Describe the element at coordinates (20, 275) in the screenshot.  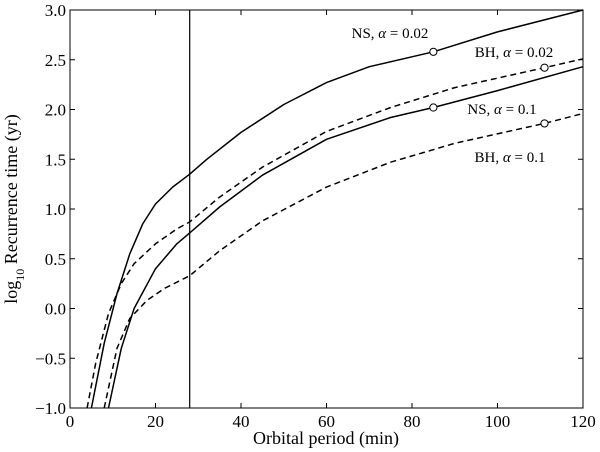
I see `y-axis-label-subscript: 10` at that location.